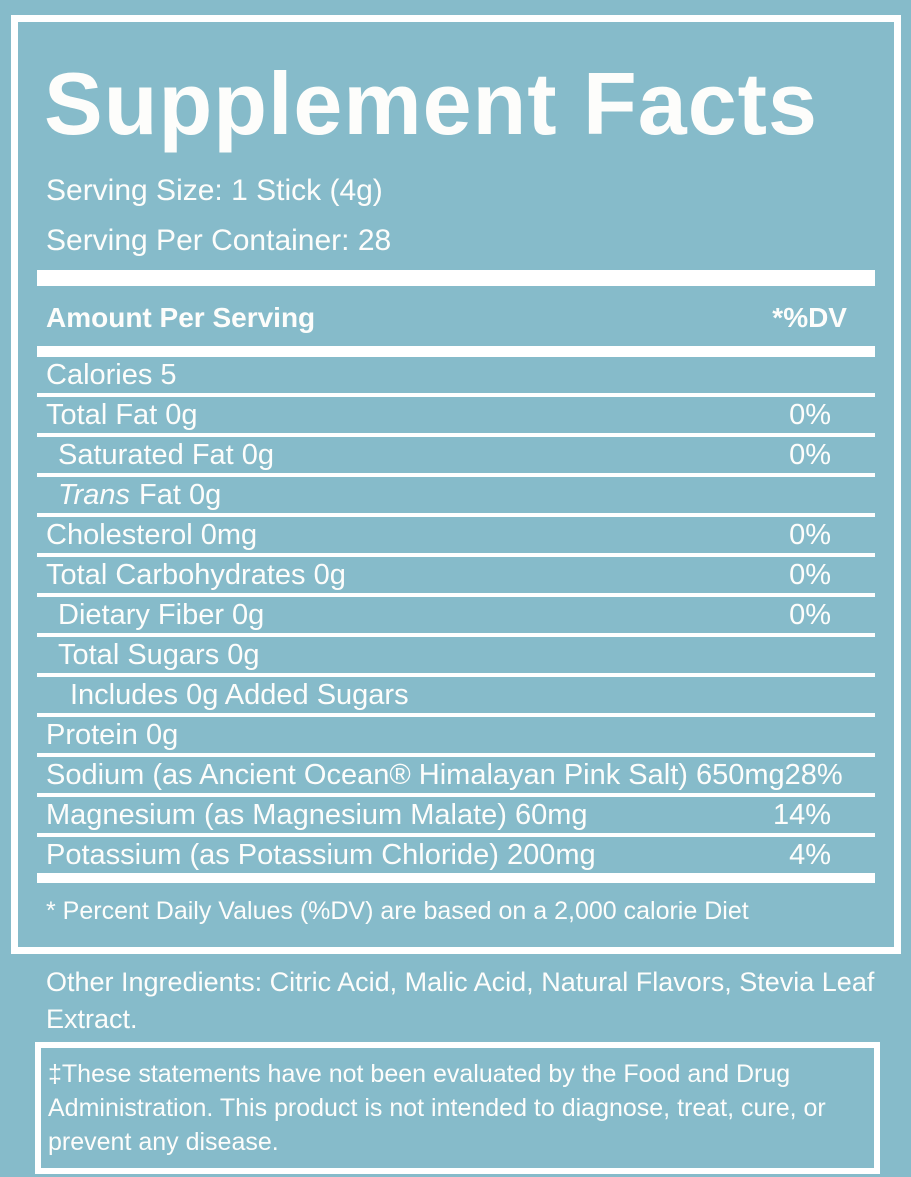 The width and height of the screenshot is (911, 1177). Describe the element at coordinates (456, 537) in the screenshot. I see `nutrient-row-cholesterol: Cholesterol 0mg 0%` at that location.